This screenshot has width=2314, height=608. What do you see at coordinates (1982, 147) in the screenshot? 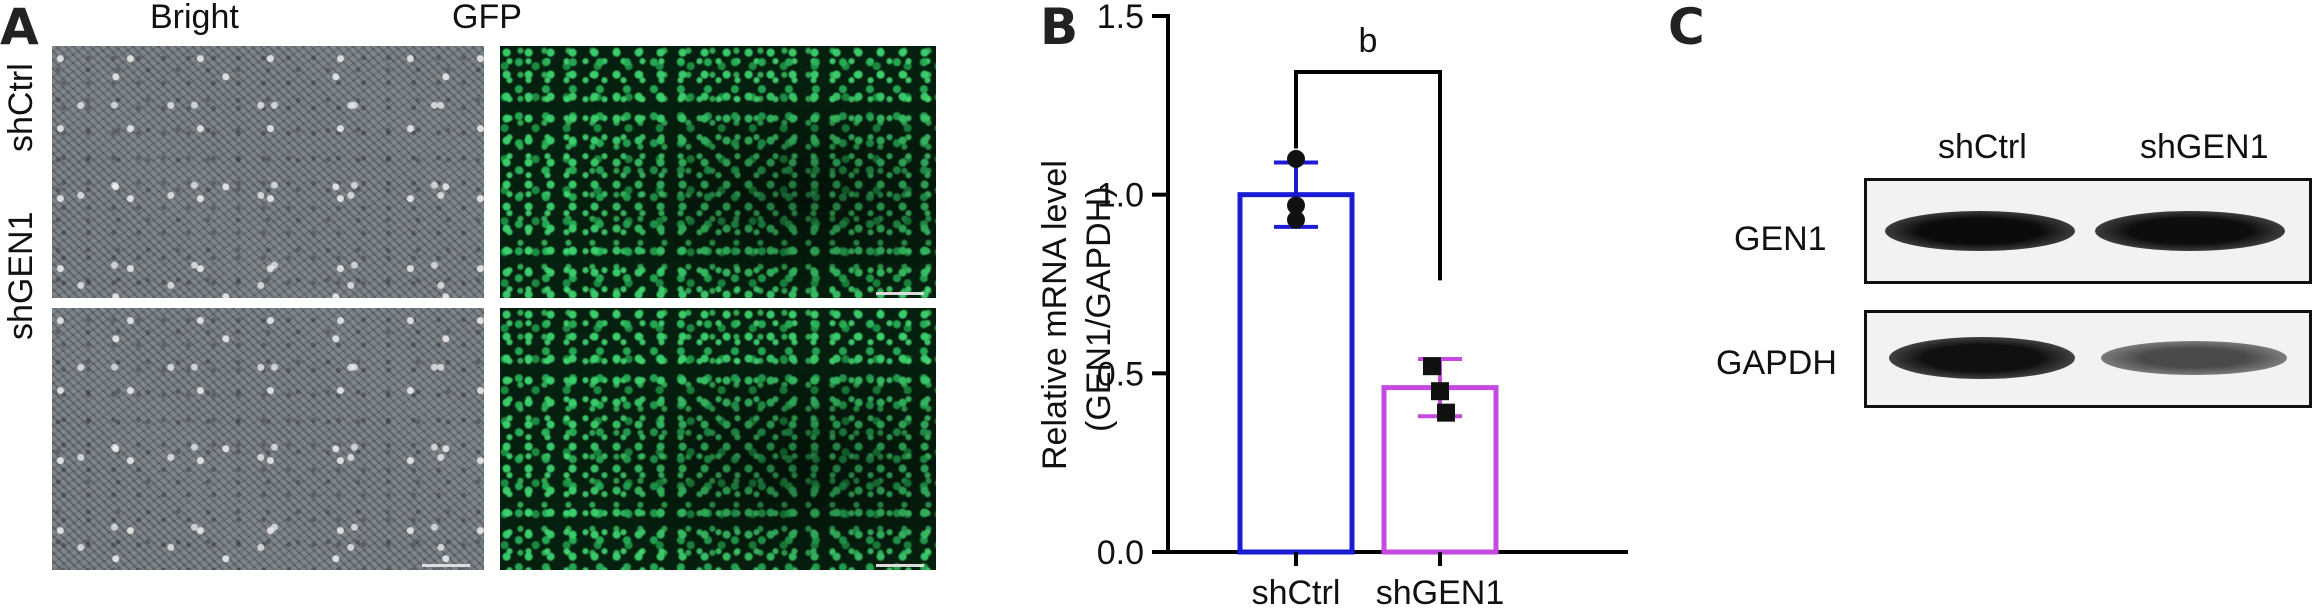
I see `lane-label-shctrl: shCtrl` at bounding box center [1982, 147].